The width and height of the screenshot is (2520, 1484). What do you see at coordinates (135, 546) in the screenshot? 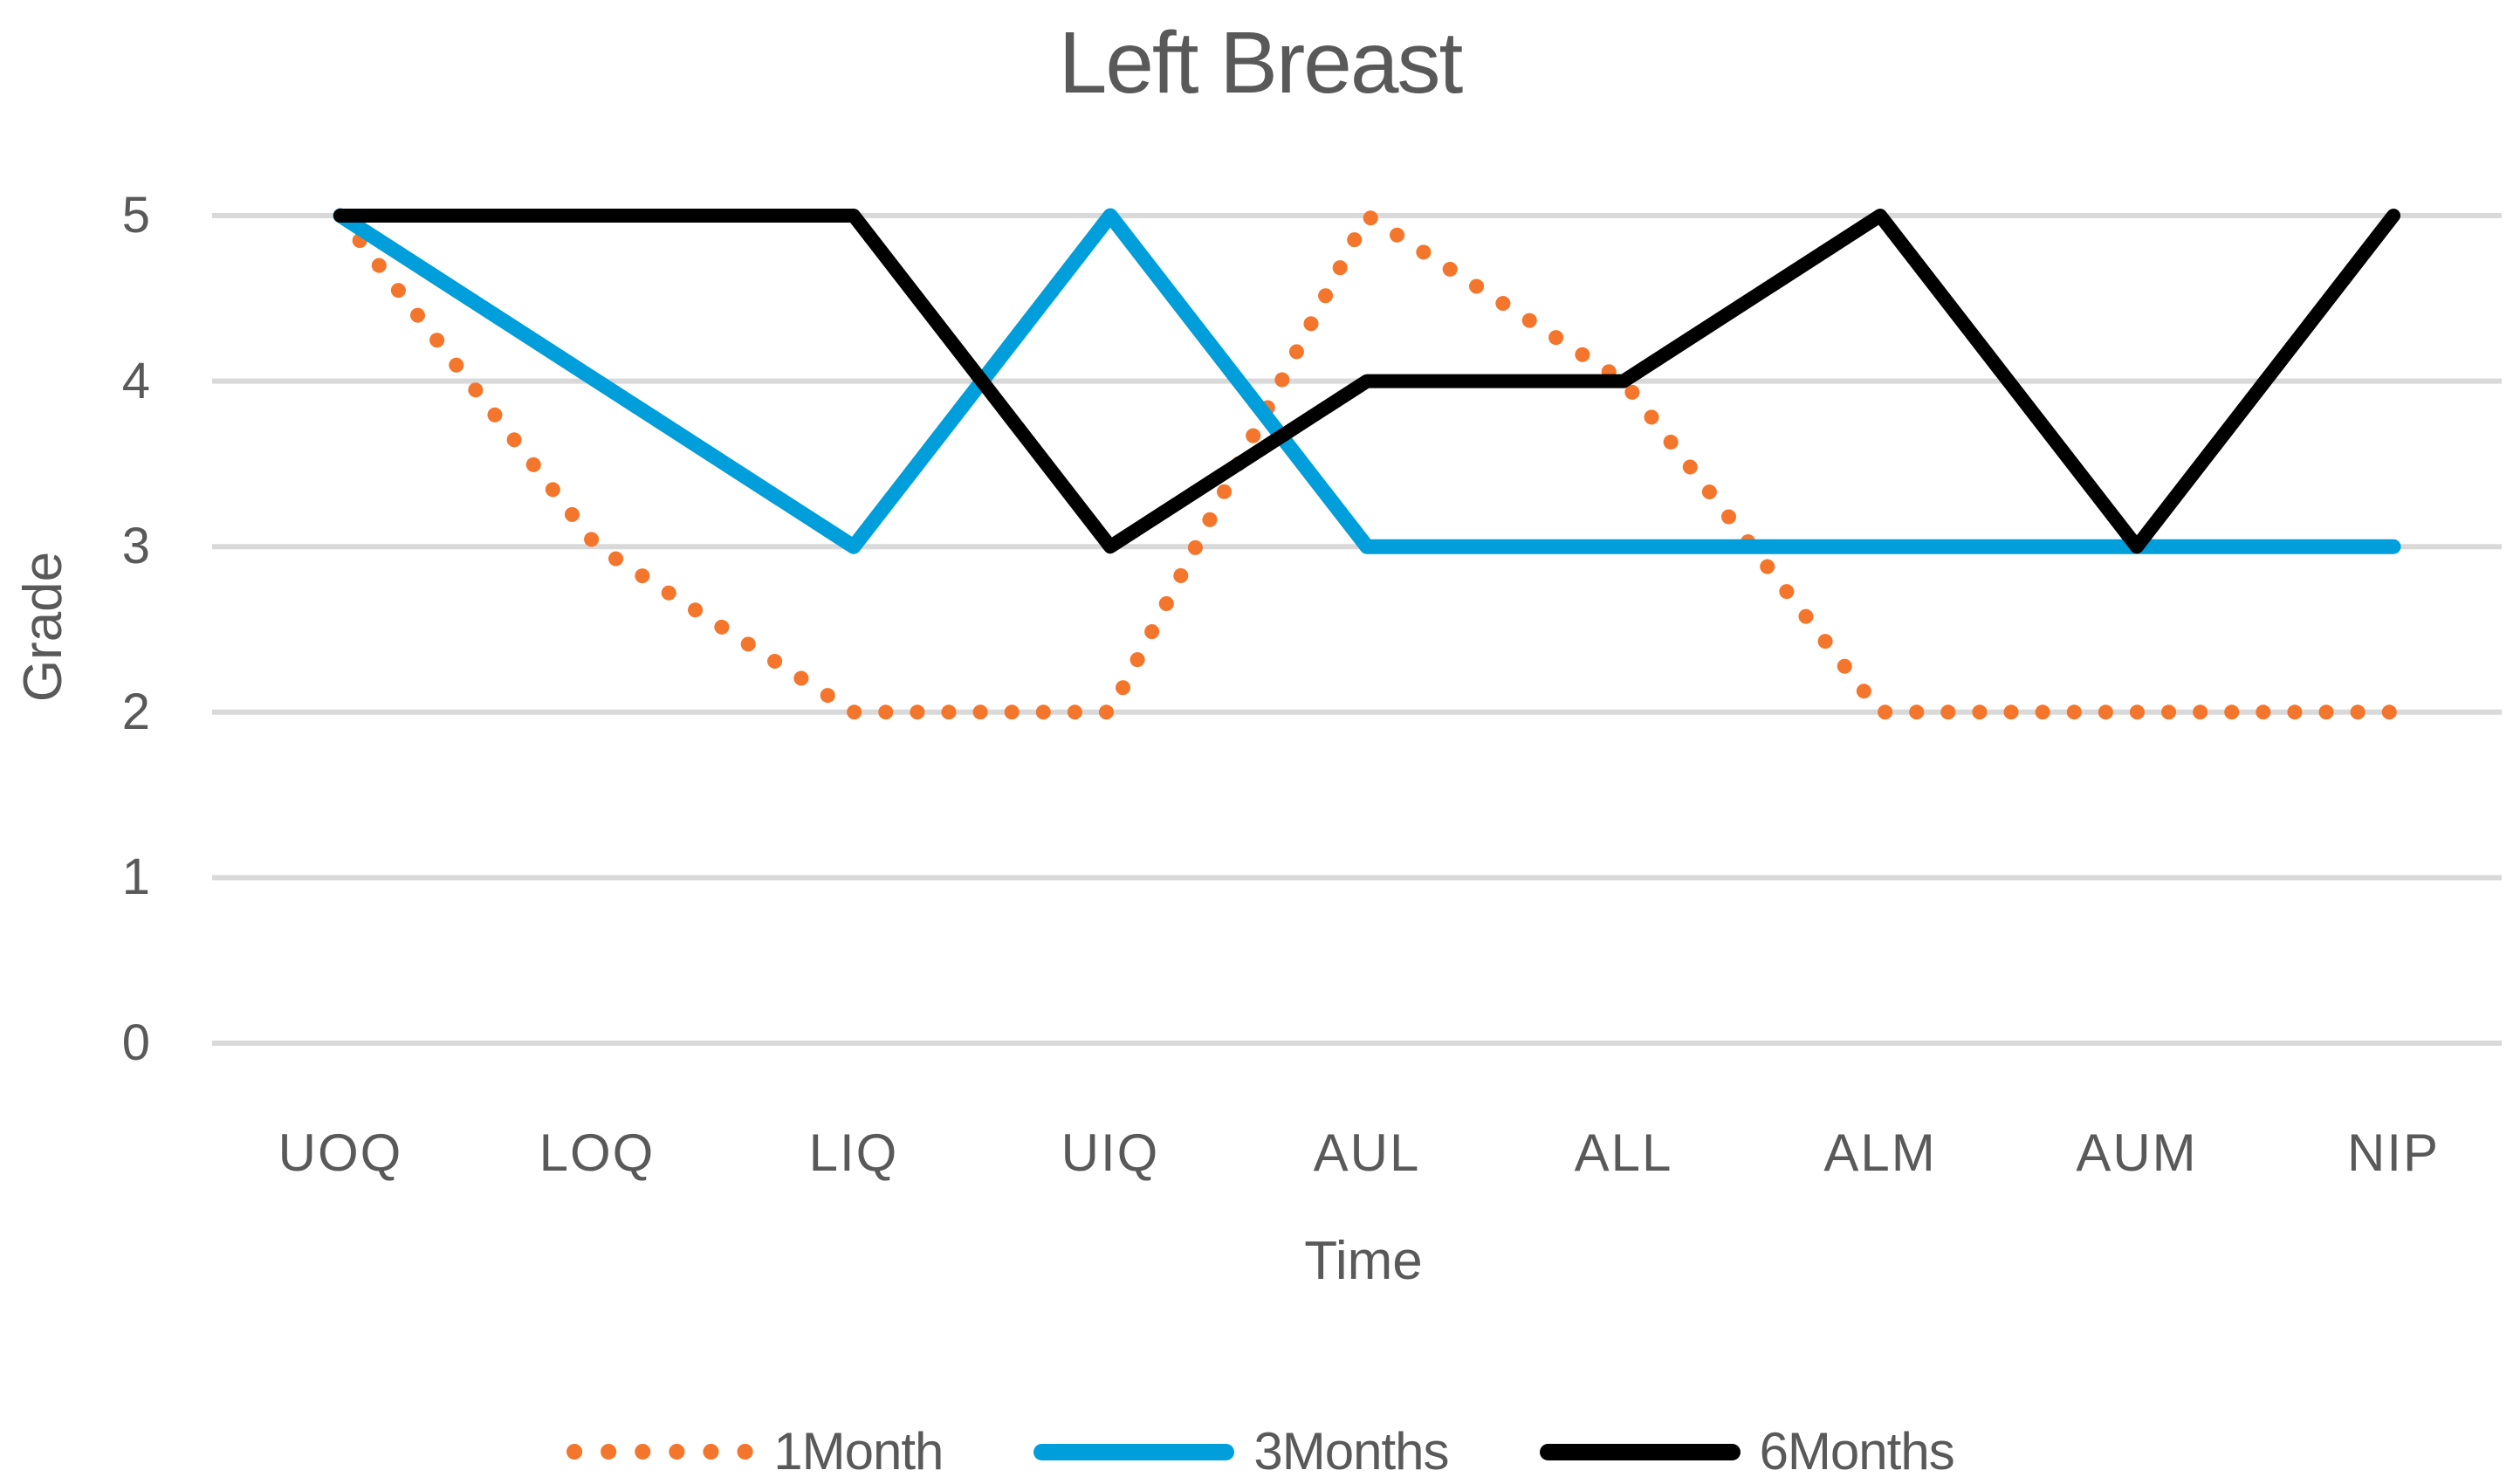
I see `y-tick-label-3: 3` at bounding box center [135, 546].